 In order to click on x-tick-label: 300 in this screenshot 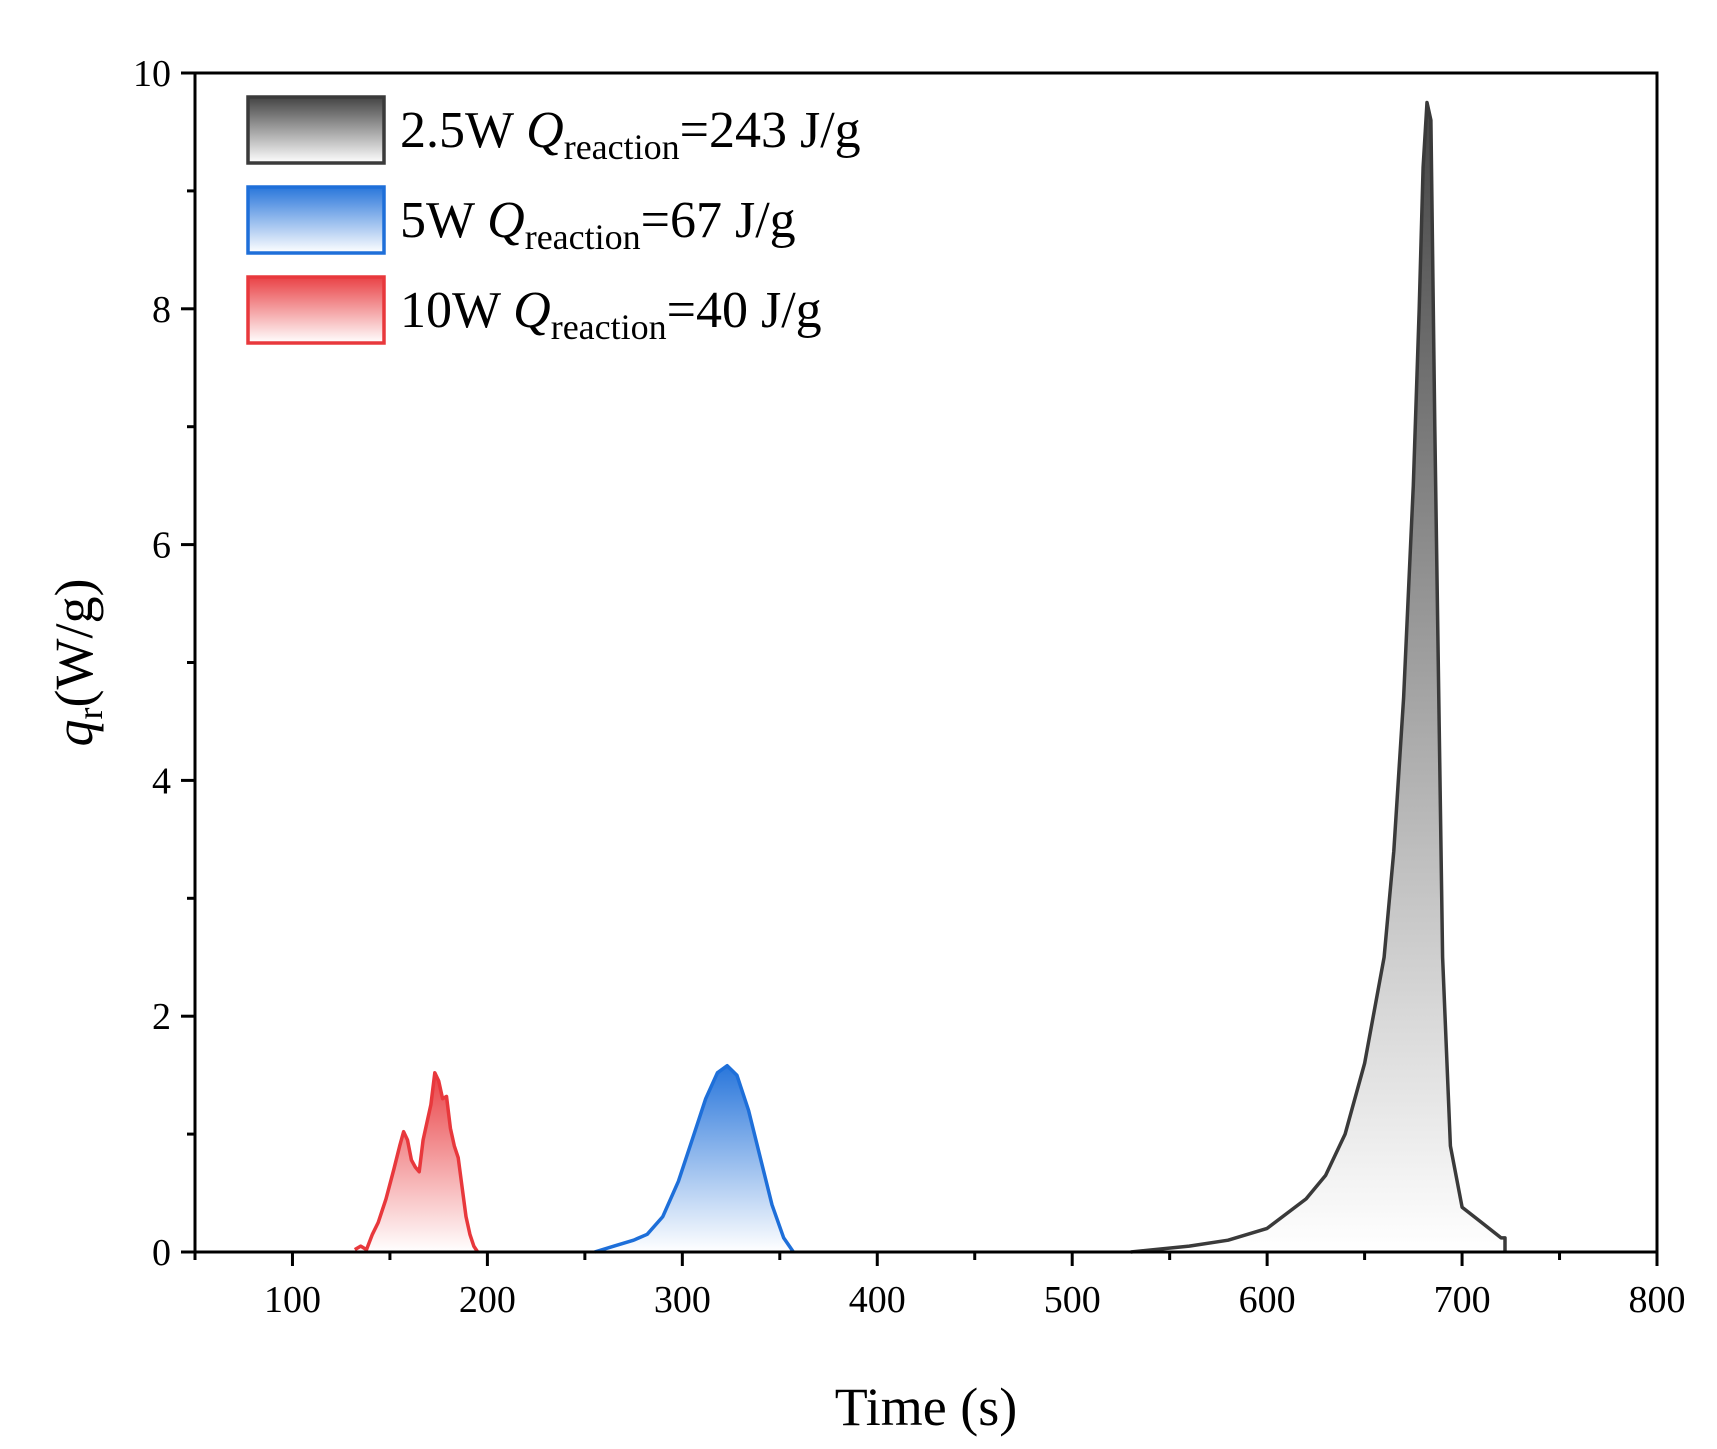, I will do `click(682, 1300)`.